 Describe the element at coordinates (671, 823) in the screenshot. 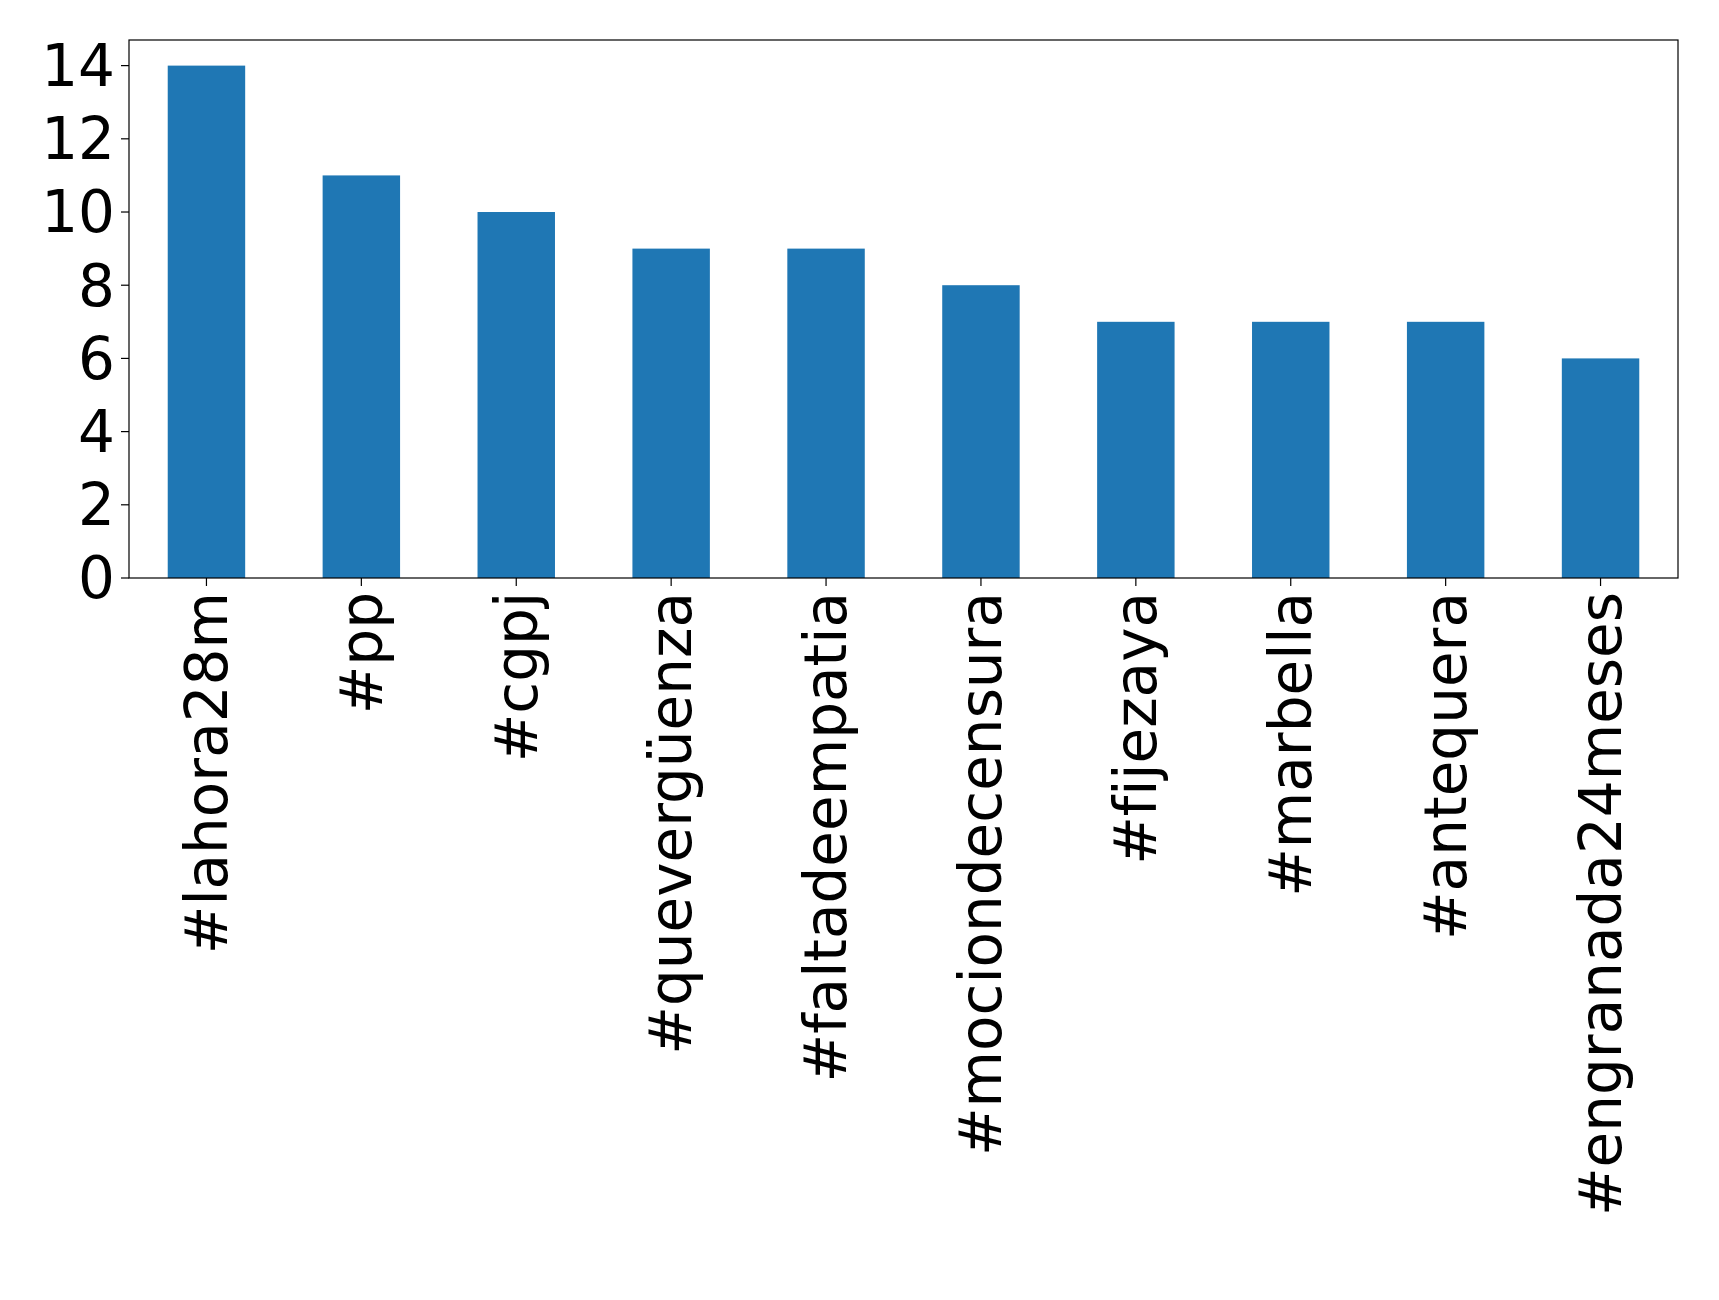

I see `x-tick-label: #quevergüenza` at that location.